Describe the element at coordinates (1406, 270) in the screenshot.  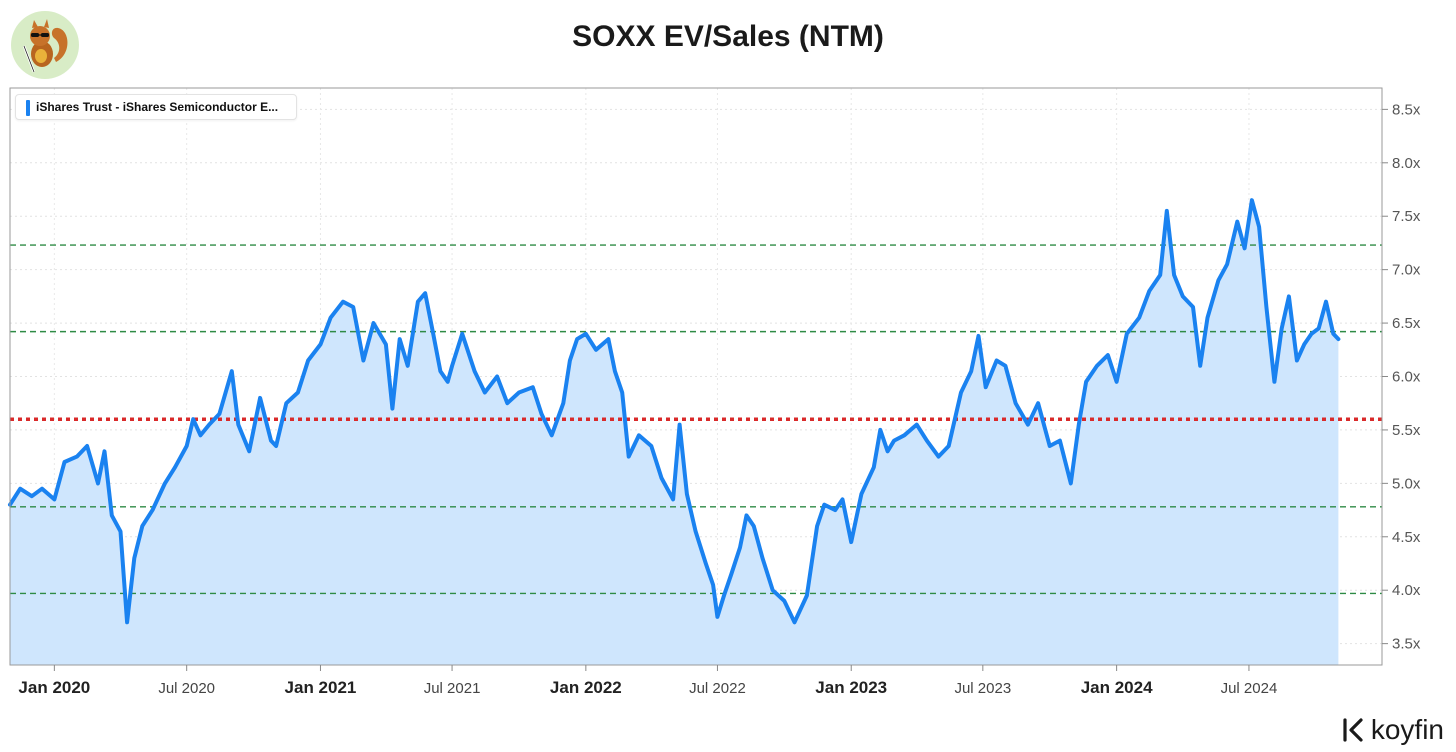
I see `y-tick-label: 7.0x` at that location.